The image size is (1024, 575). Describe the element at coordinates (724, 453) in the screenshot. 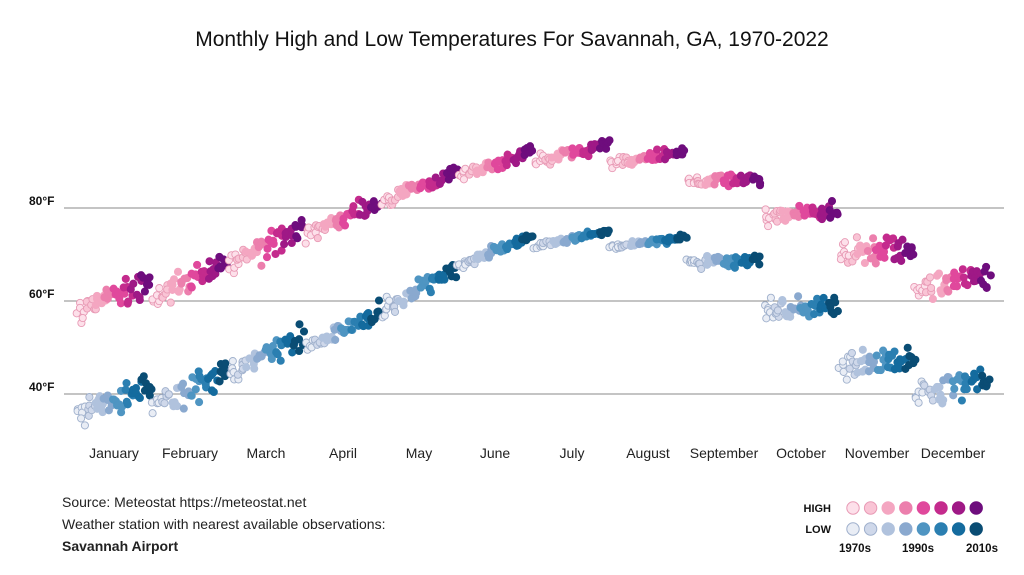

I see `x-tick-label: September` at that location.